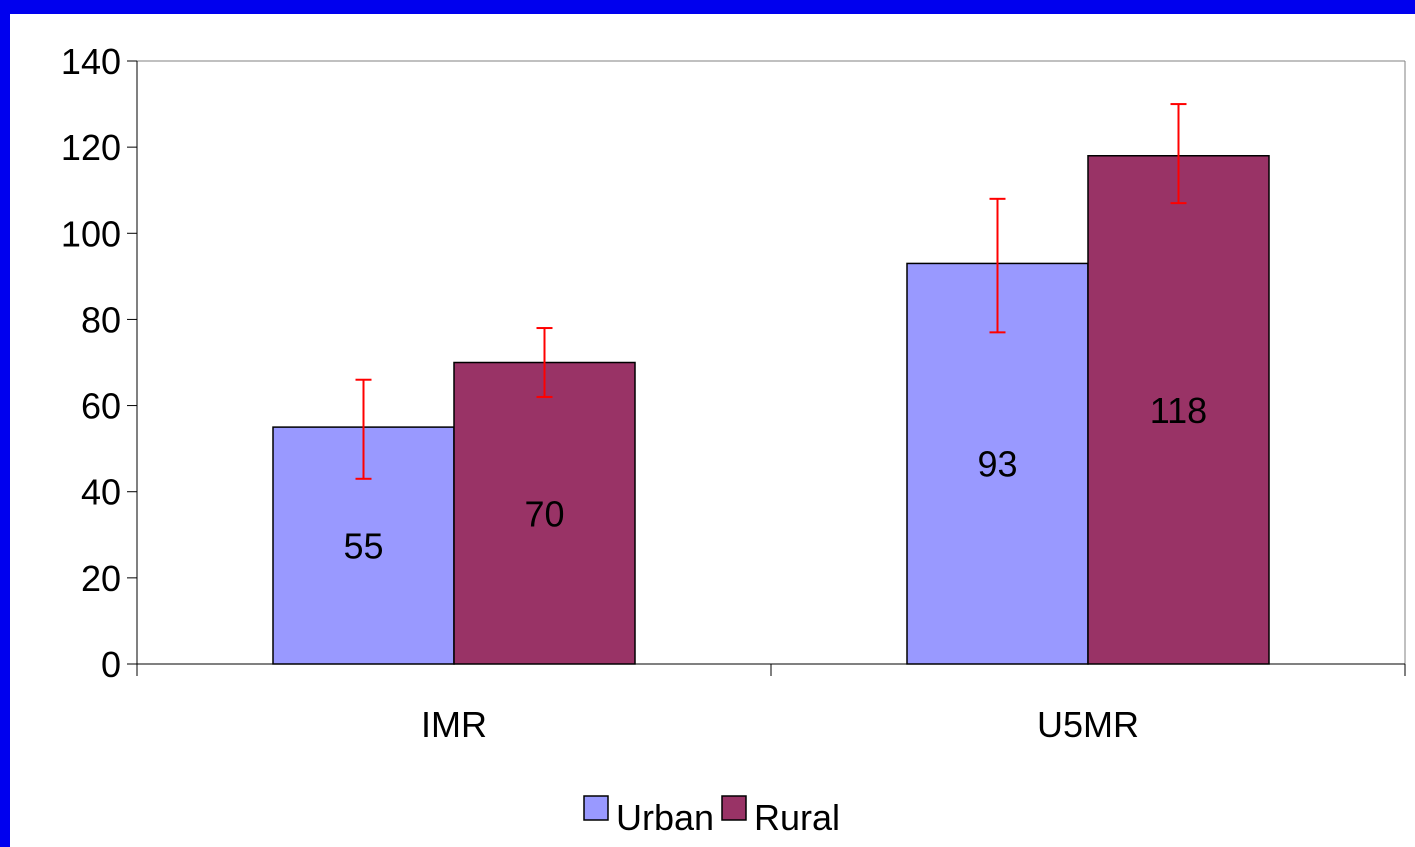 The width and height of the screenshot is (1415, 847). What do you see at coordinates (101, 492) in the screenshot?
I see `y-tick-label: 40` at bounding box center [101, 492].